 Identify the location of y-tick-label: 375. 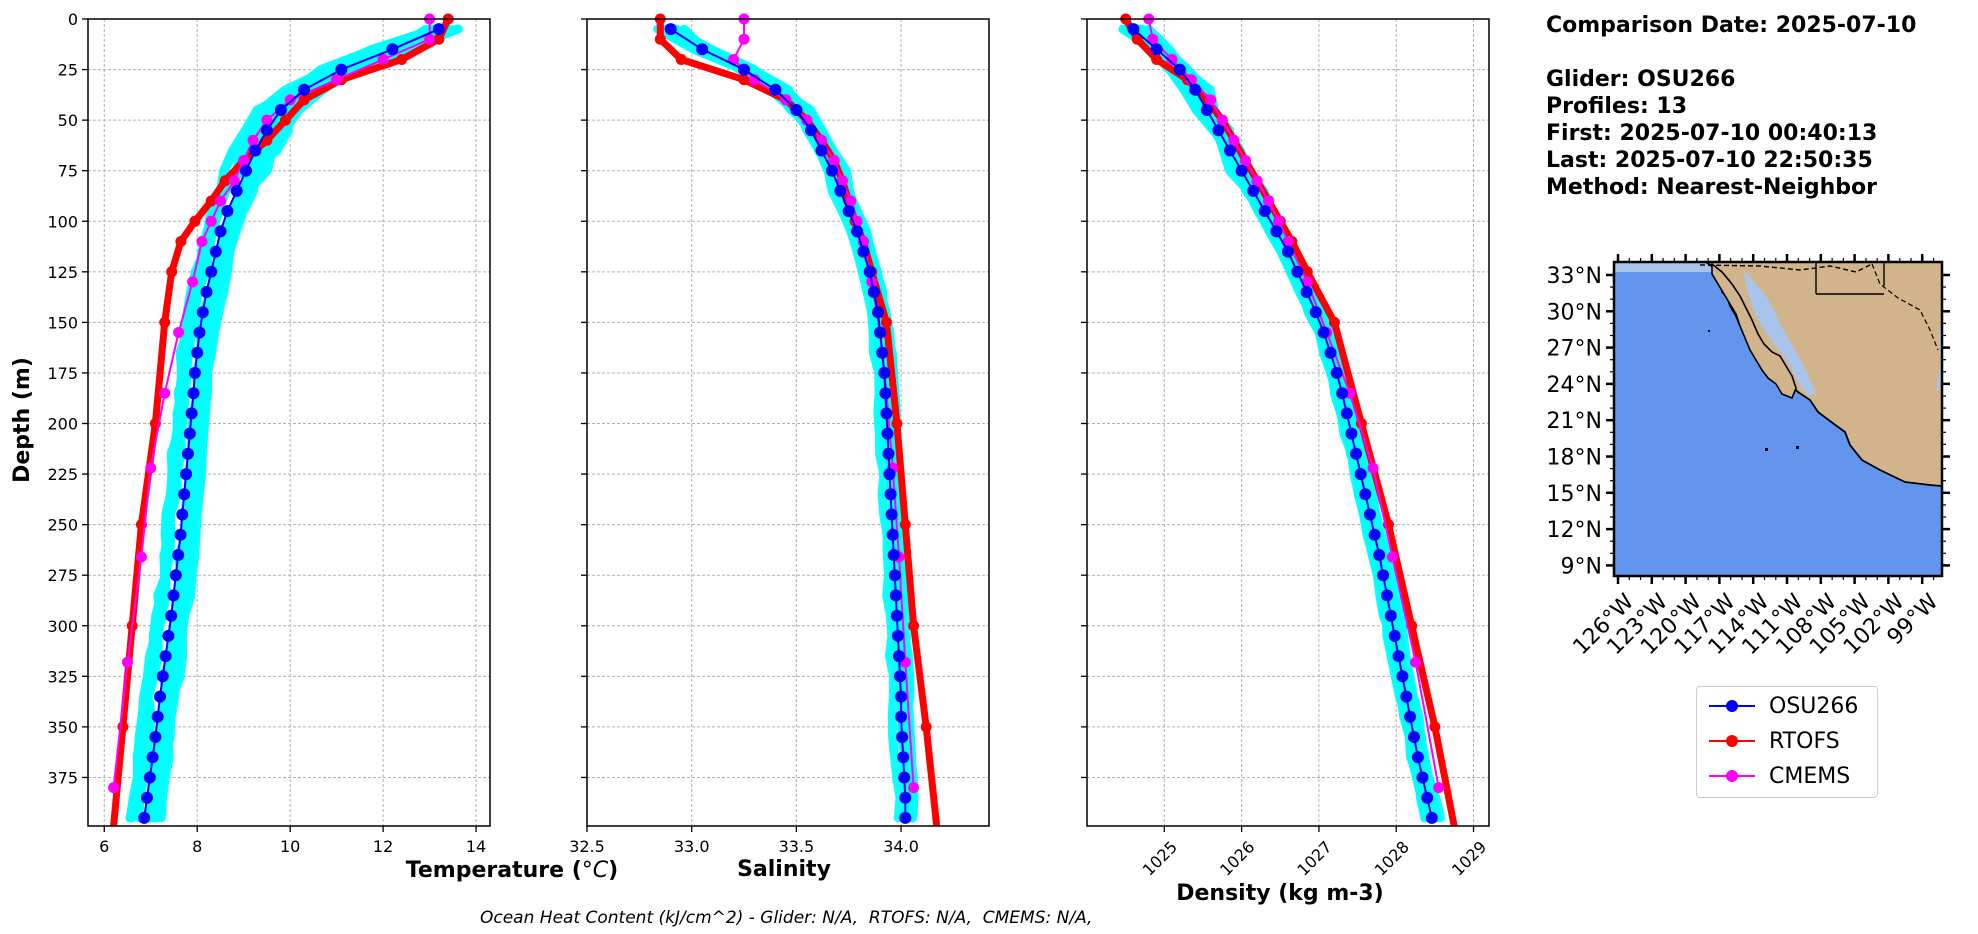
(62, 777).